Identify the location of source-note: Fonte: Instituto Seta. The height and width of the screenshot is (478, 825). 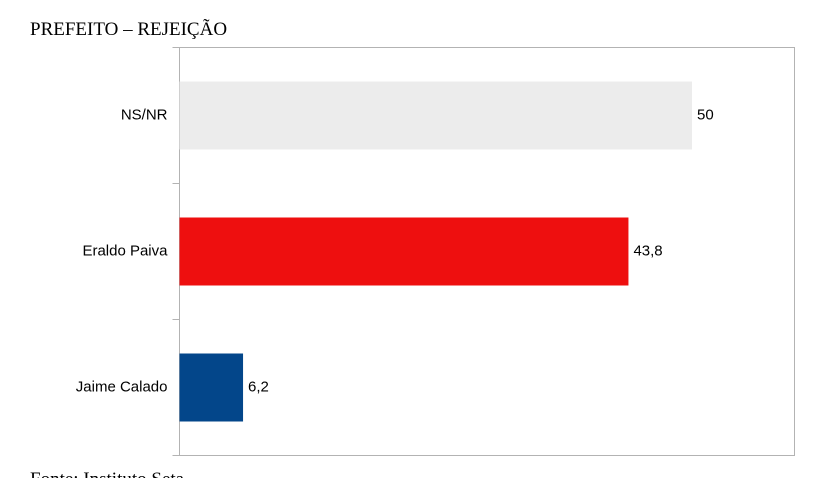
(107, 473).